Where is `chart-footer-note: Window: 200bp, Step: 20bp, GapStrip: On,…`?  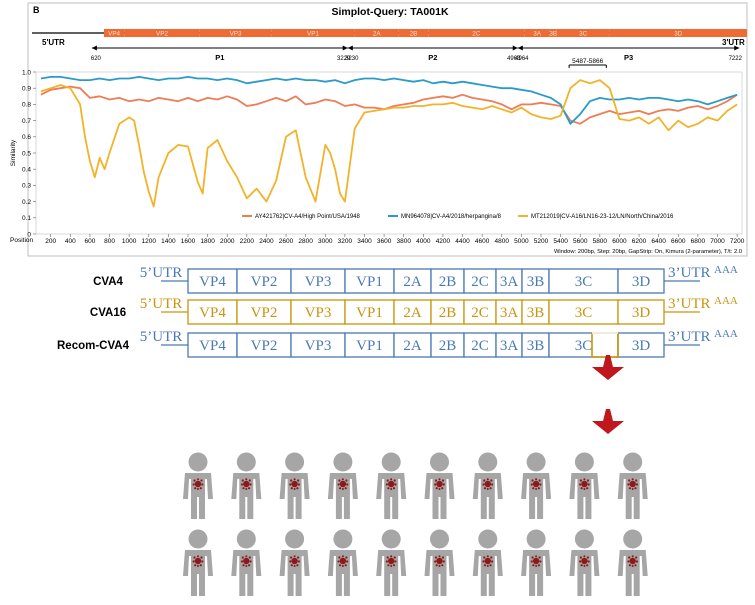 chart-footer-note: Window: 200bp, Step: 20bp, GapStrip: On,… is located at coordinates (648, 252).